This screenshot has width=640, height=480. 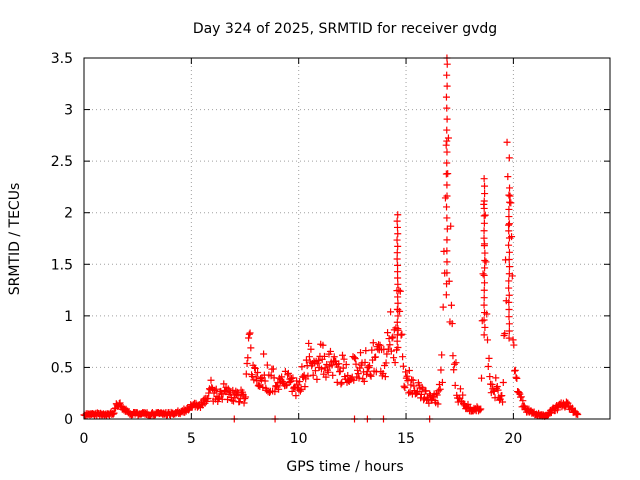 I want to click on y-axis-label: SRMTID / TECUs, so click(x=15, y=239).